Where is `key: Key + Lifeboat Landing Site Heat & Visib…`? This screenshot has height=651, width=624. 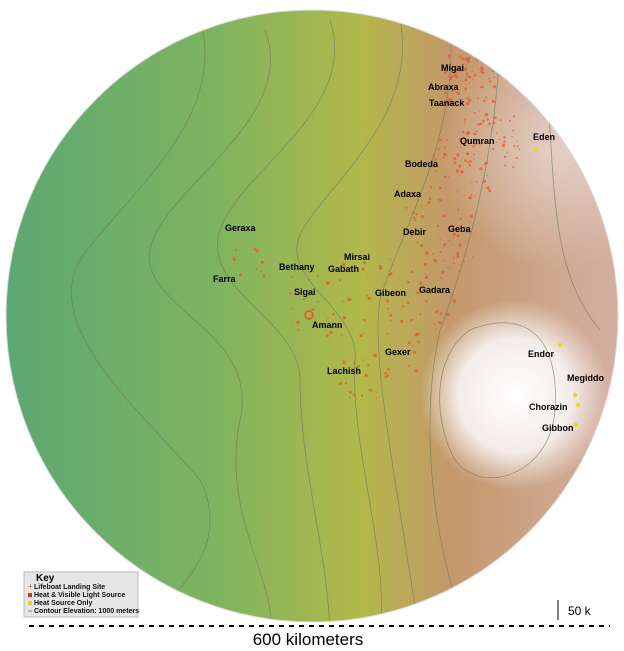
key: Key + Lifeboat Landing Site Heat & Visib… is located at coordinates (81, 594).